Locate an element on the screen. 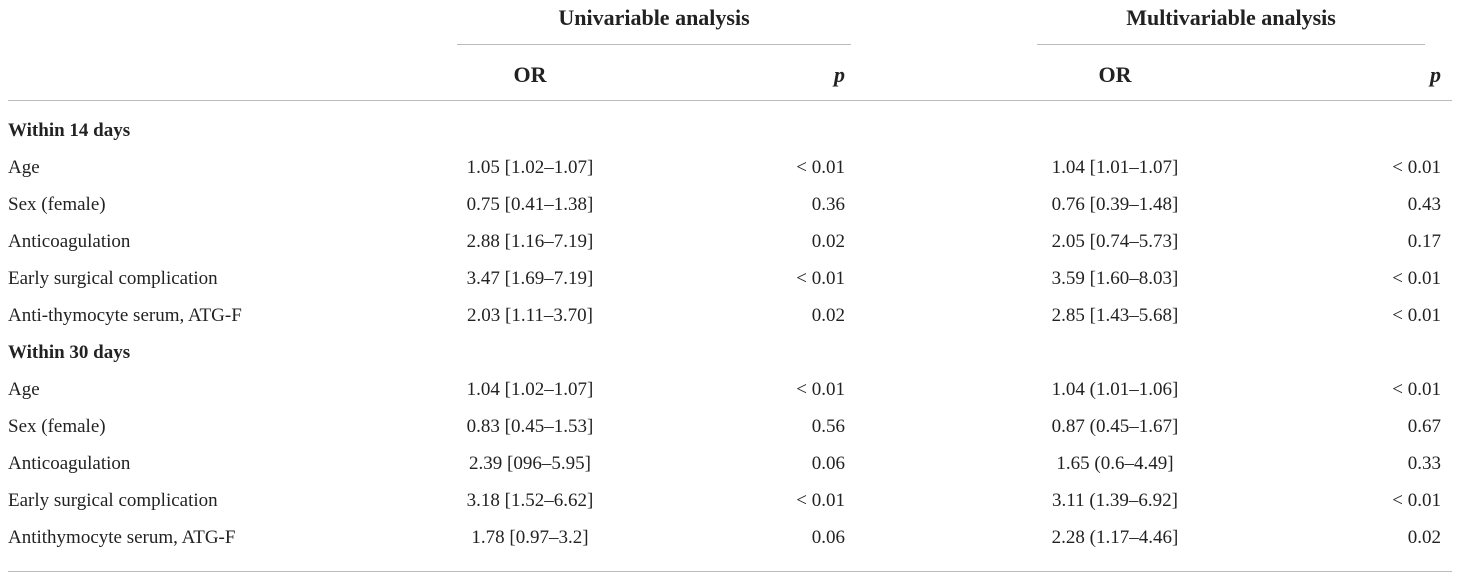 This screenshot has height=580, width=1460. cell: 0.56 is located at coordinates (828, 426).